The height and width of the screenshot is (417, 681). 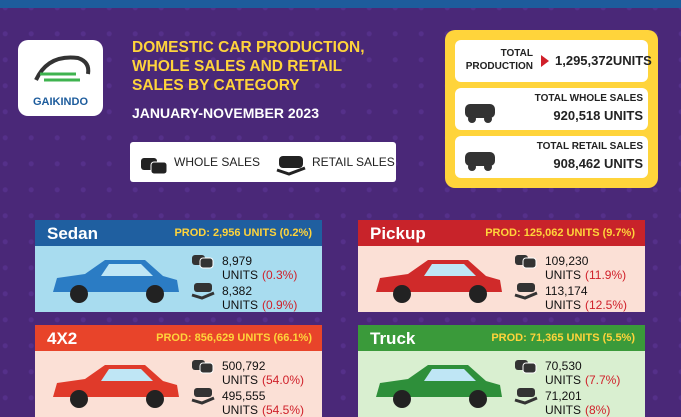 I want to click on total-row: TOTAL RETAIL SALES 908,462 UNITS, so click(x=551, y=157).